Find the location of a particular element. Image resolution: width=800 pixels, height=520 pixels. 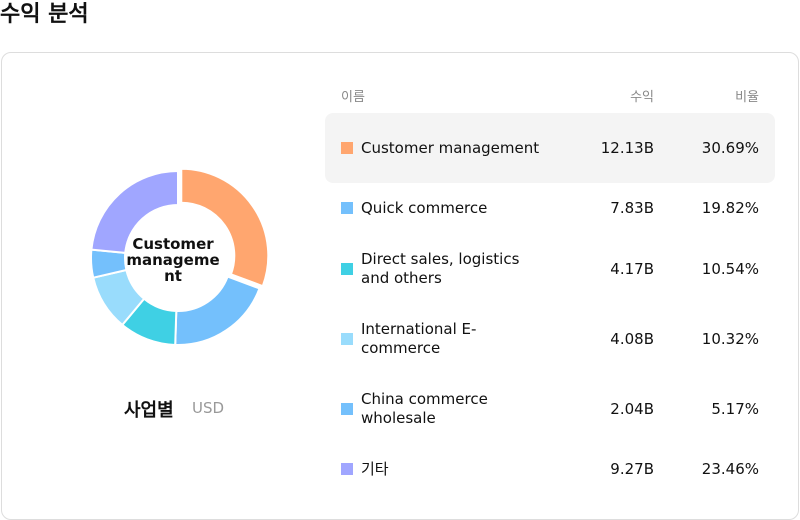

row-share: 30.69% is located at coordinates (730, 148).